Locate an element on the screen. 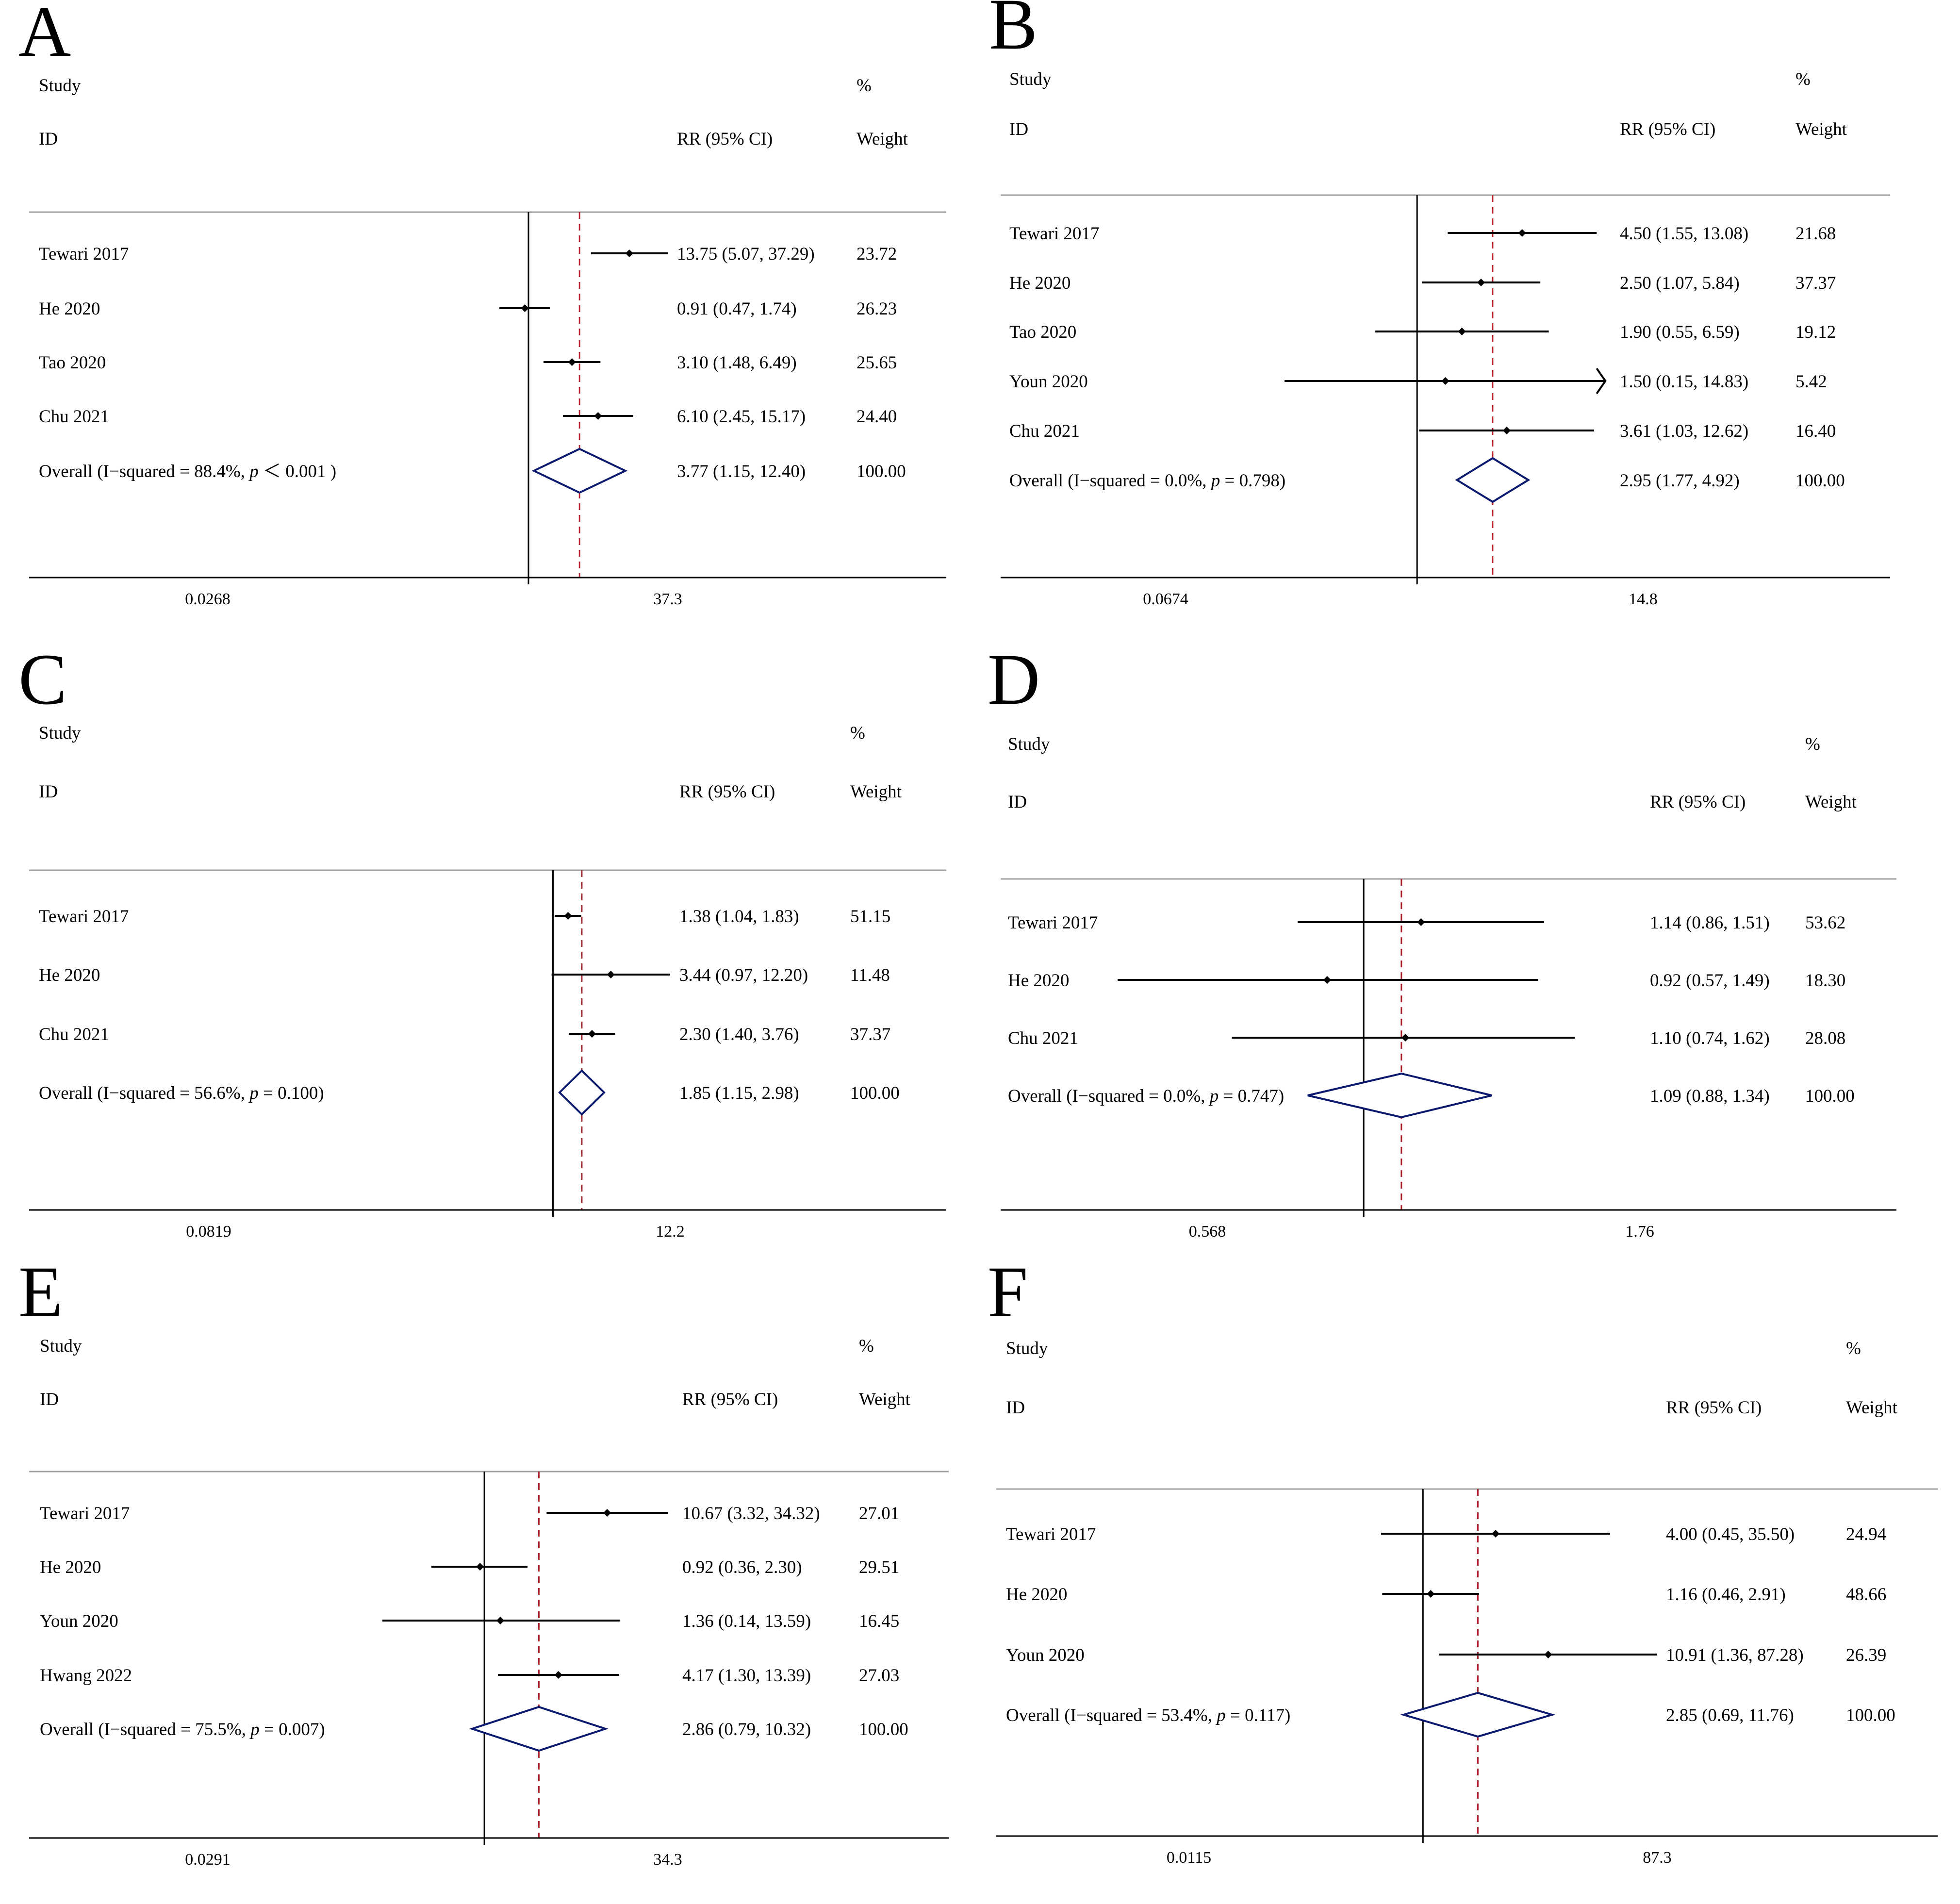  x-tick-label: 1.76 is located at coordinates (1639, 1232).